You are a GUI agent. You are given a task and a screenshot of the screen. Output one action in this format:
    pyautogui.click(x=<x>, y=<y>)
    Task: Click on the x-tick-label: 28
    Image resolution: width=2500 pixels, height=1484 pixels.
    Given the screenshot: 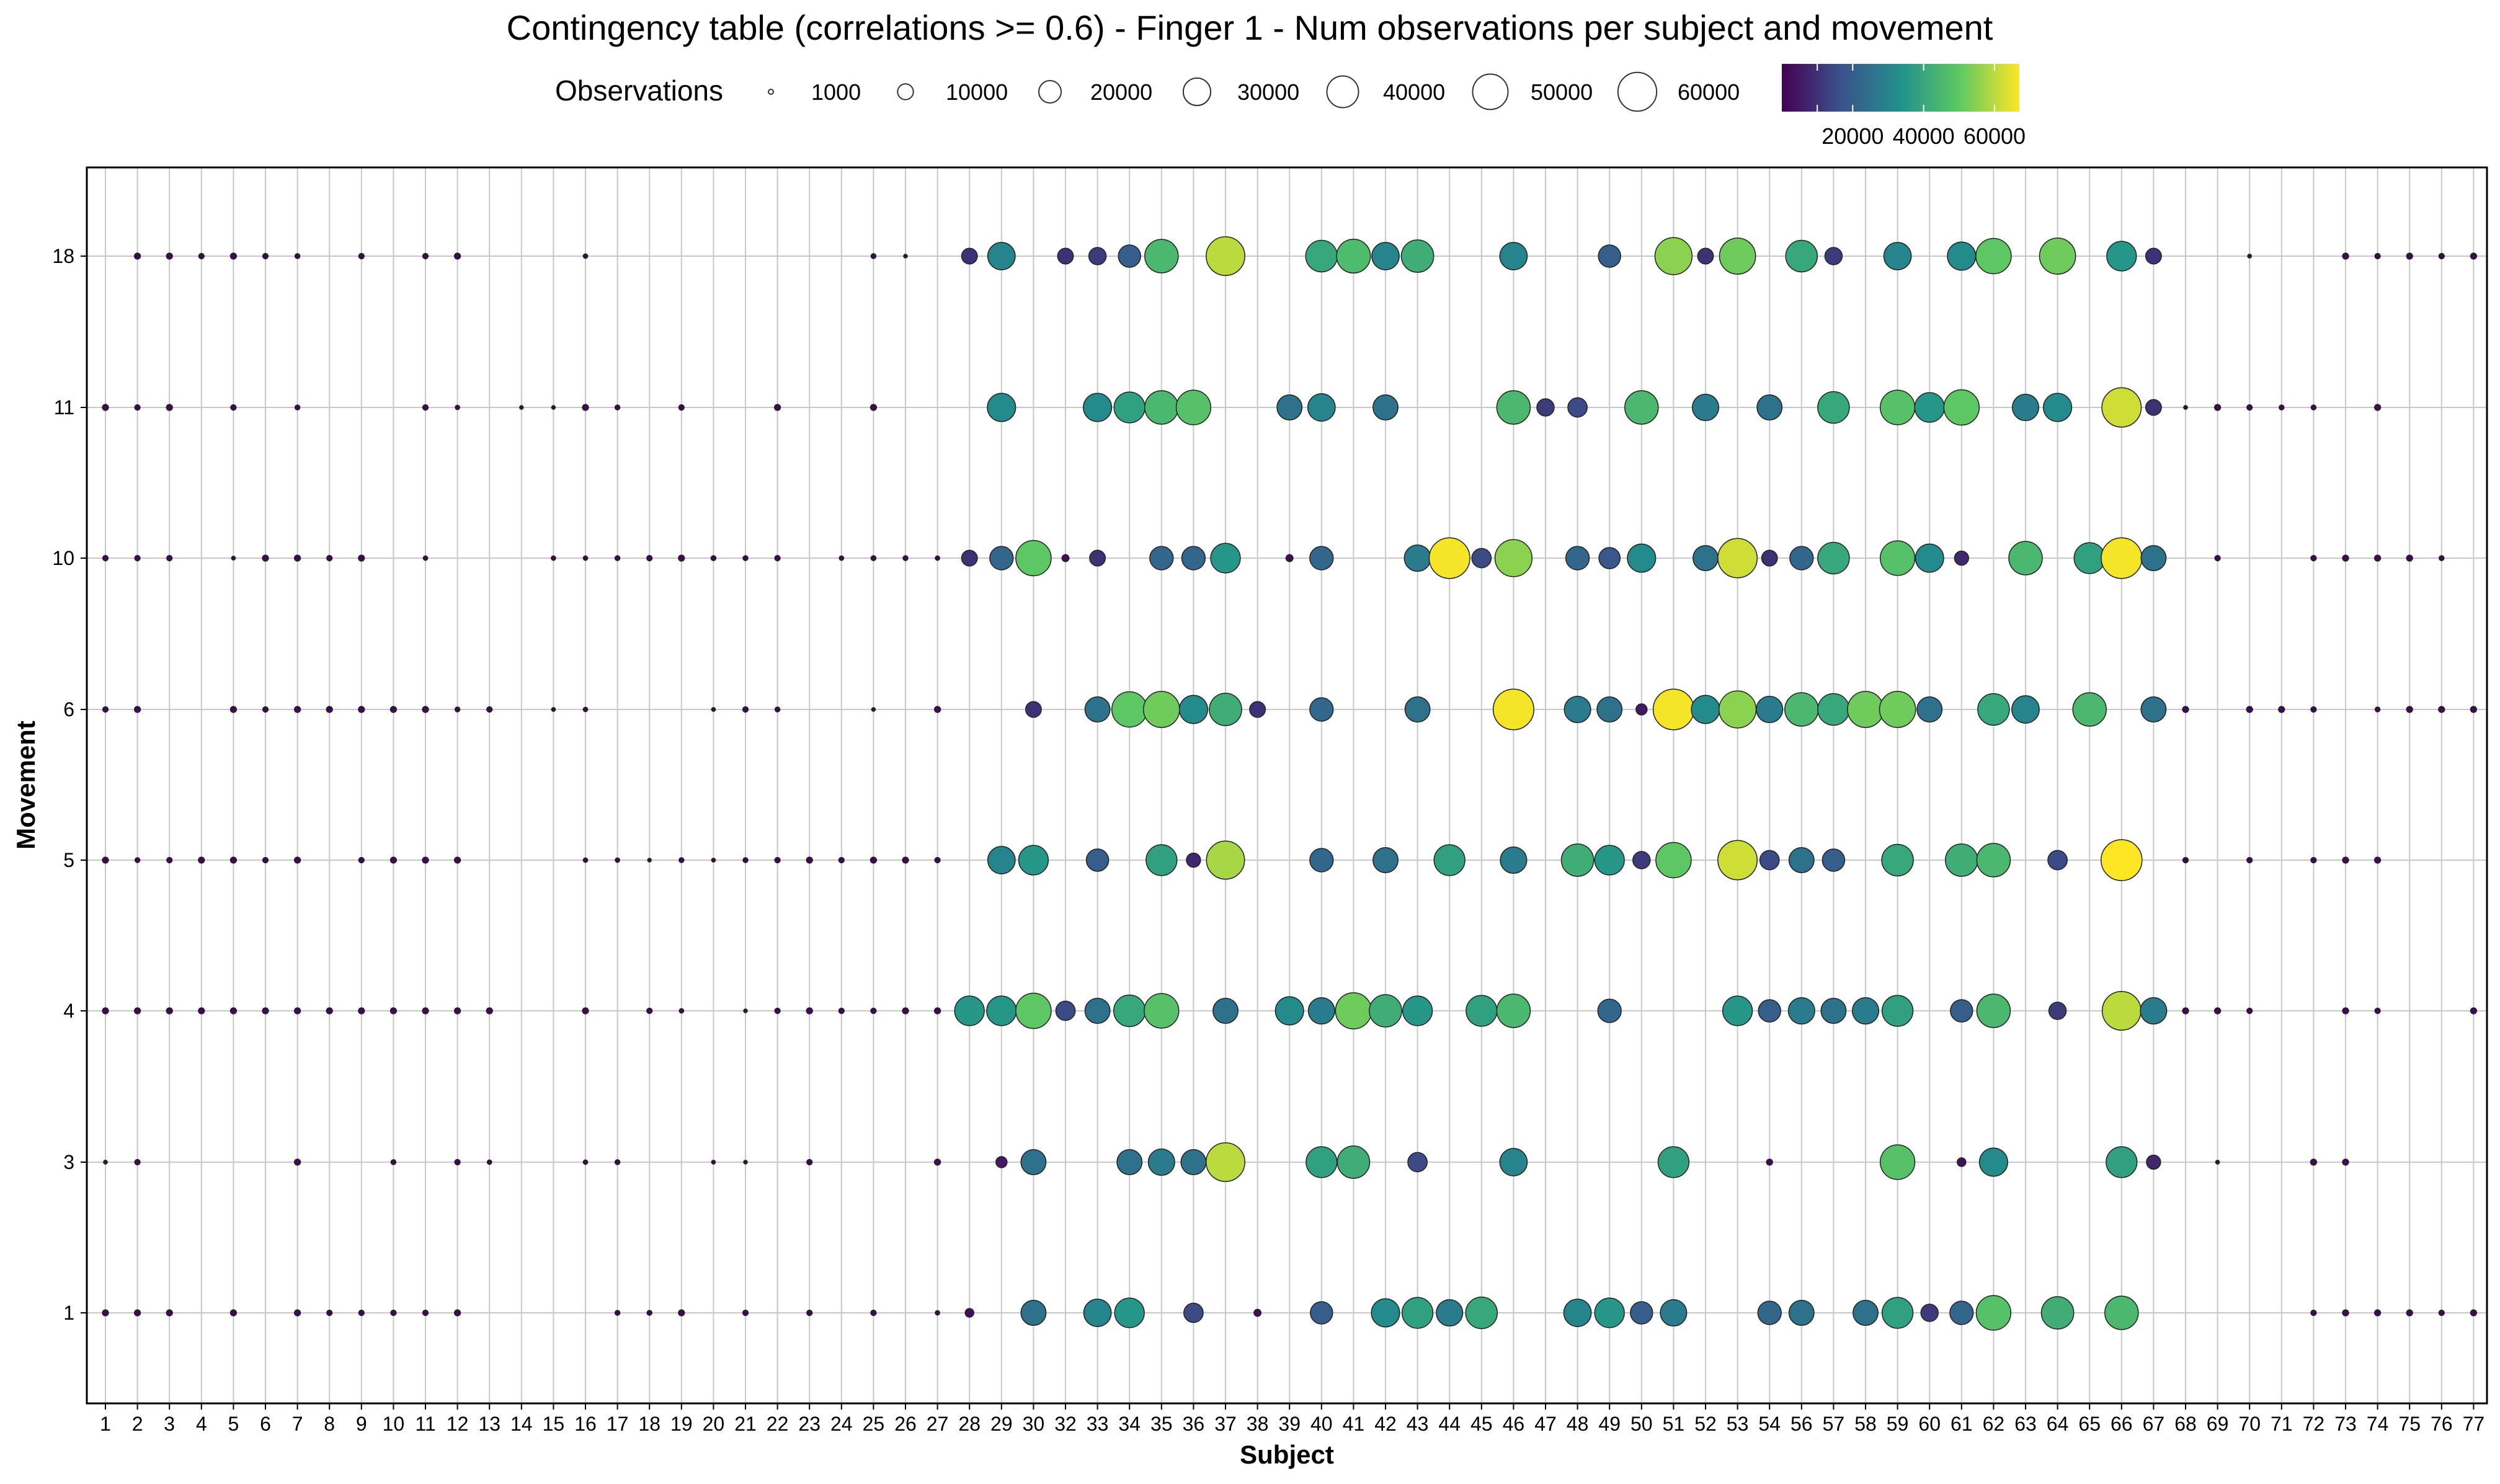 What is the action you would take?
    pyautogui.click(x=969, y=1424)
    